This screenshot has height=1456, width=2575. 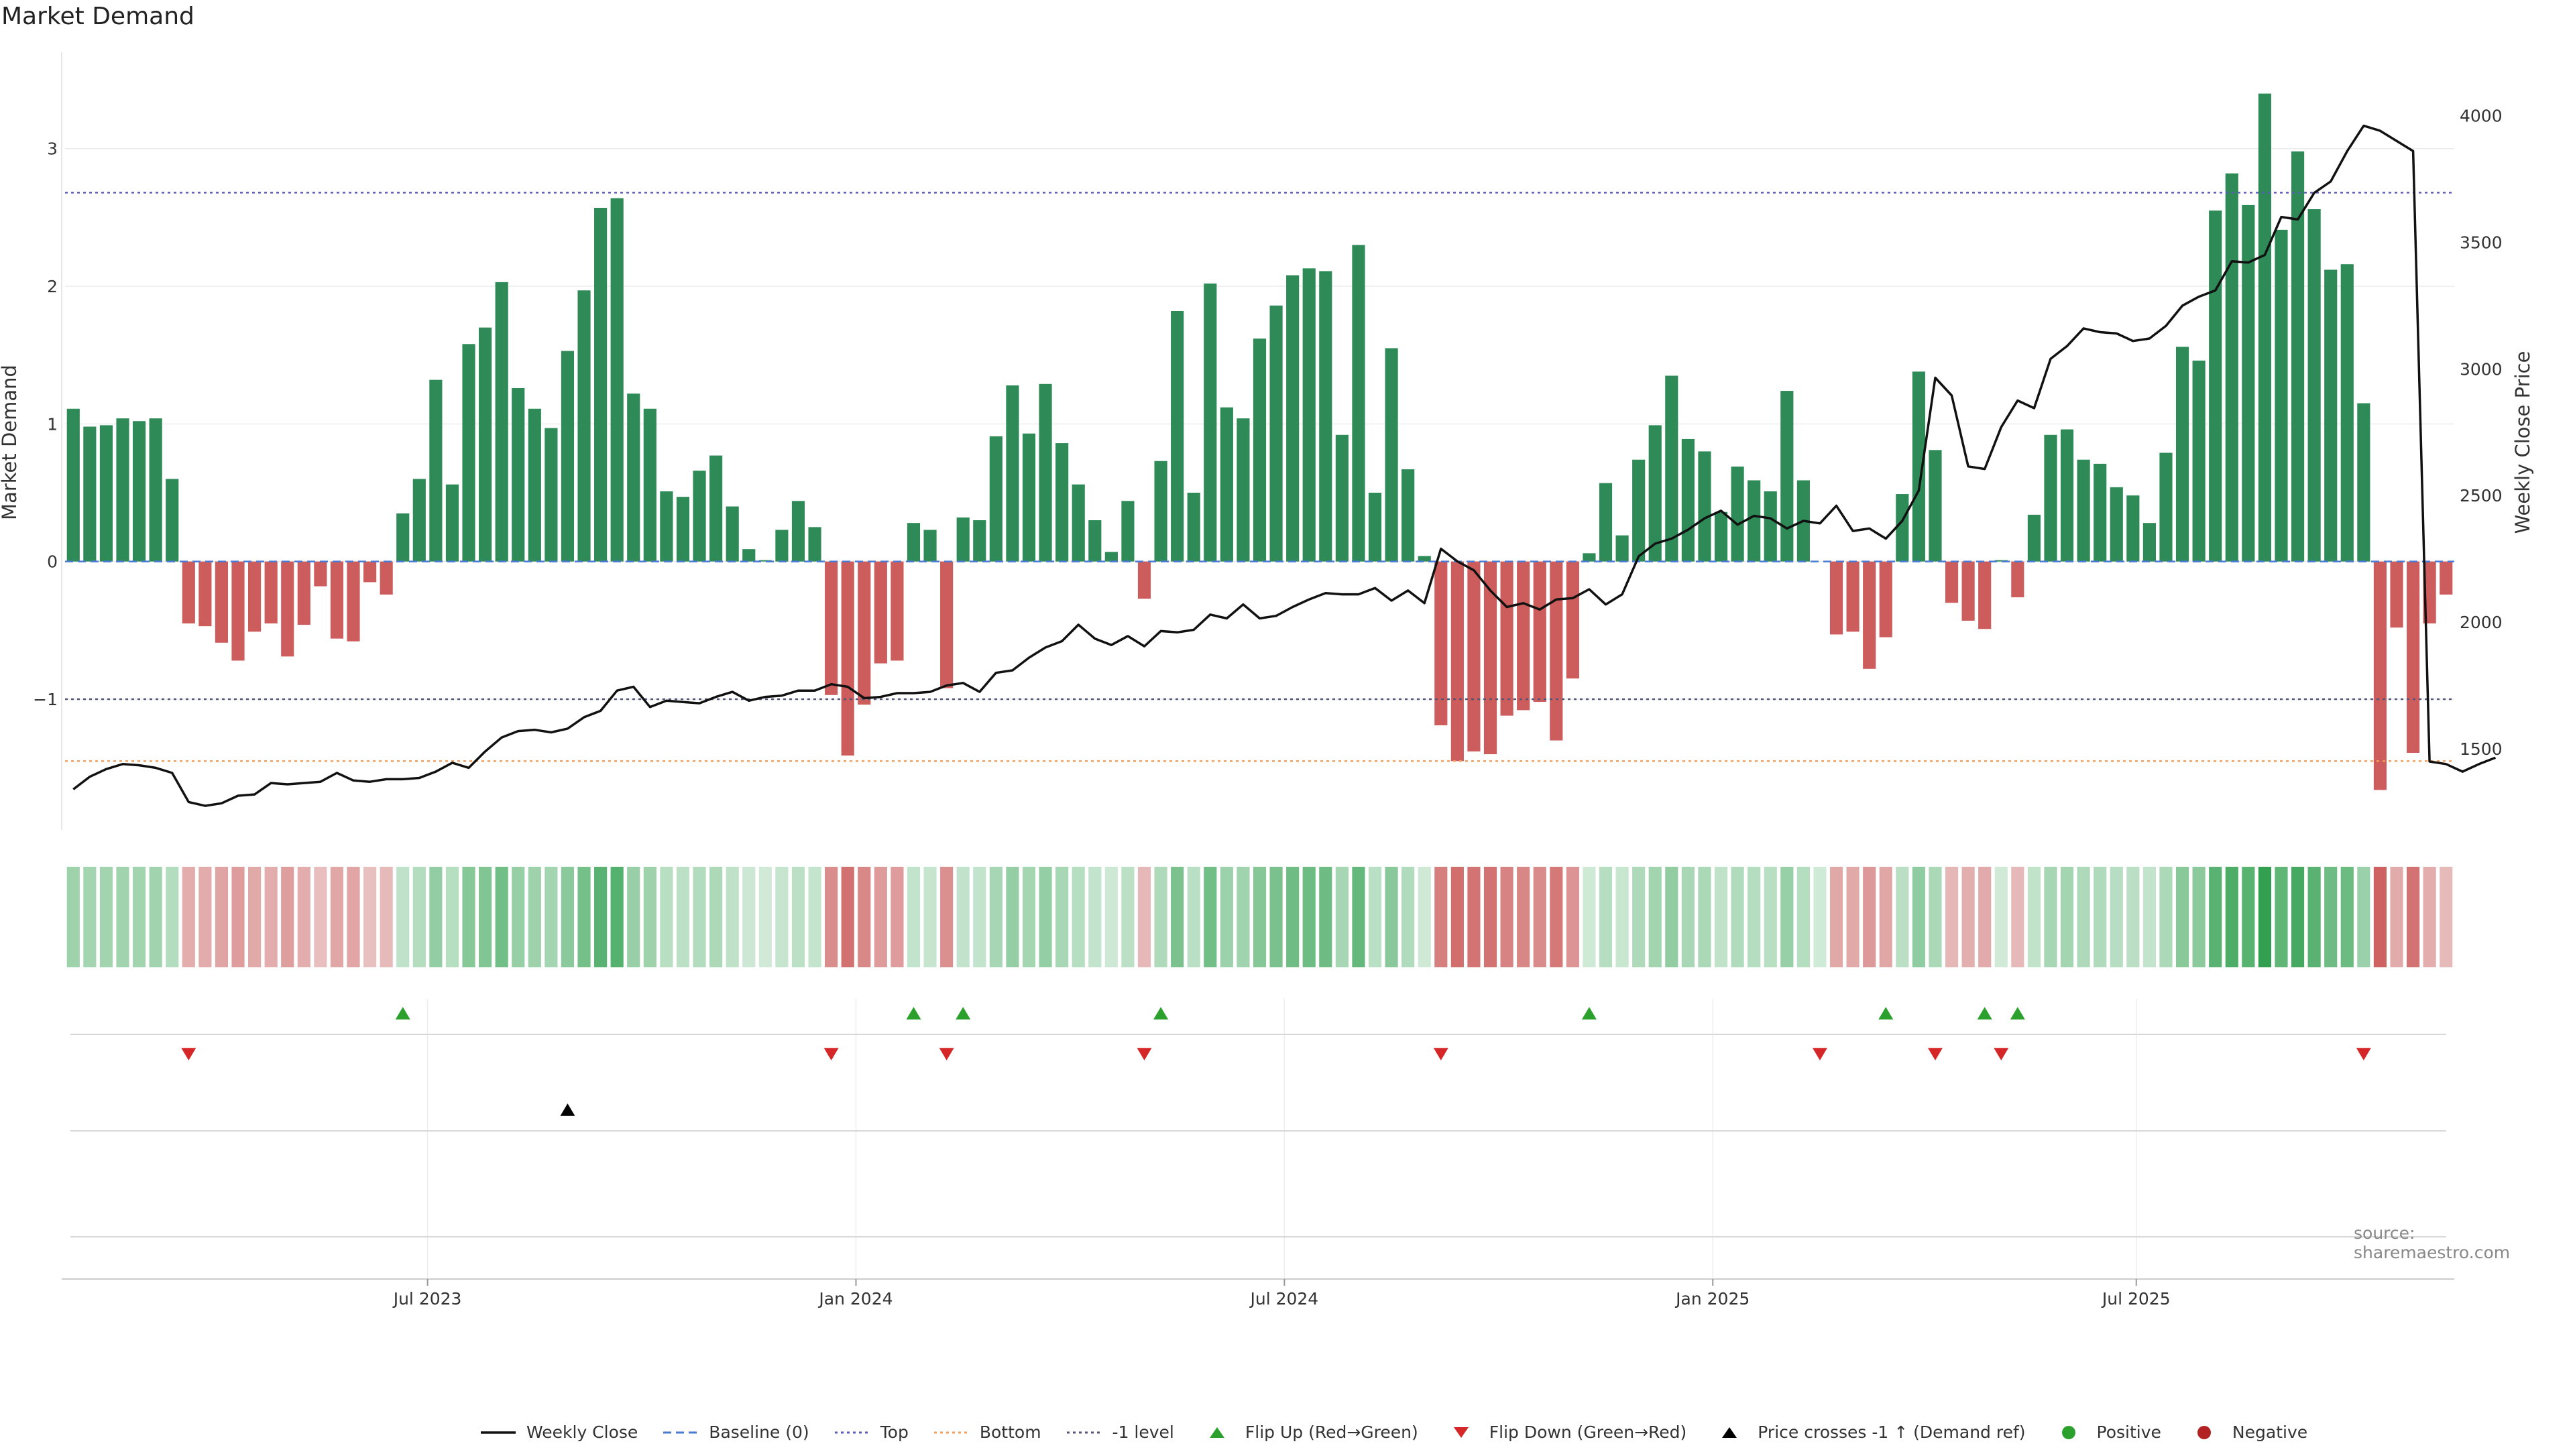 I want to click on legend-label-minus1: -1 level, so click(x=1143, y=1432).